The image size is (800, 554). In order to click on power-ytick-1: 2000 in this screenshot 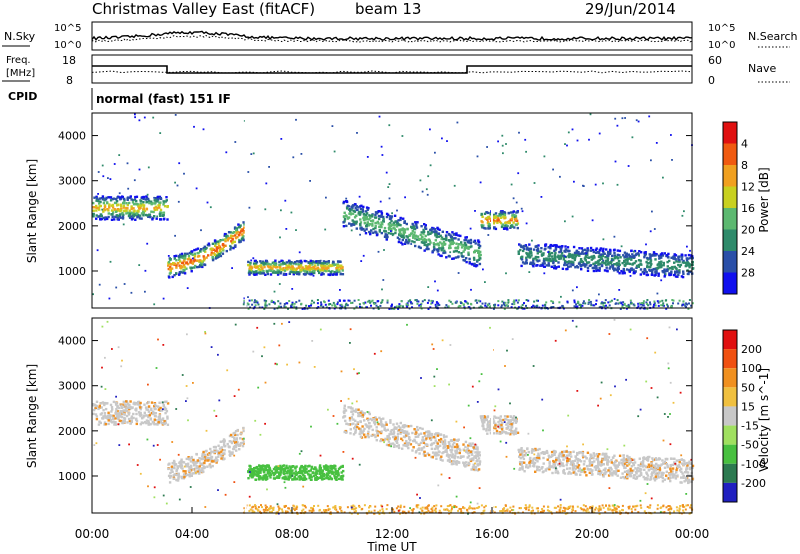, I will do `click(72, 226)`.